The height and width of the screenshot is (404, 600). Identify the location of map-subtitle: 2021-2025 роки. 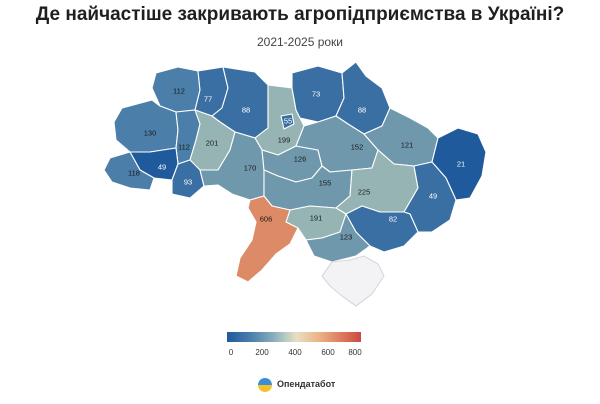
(300, 42).